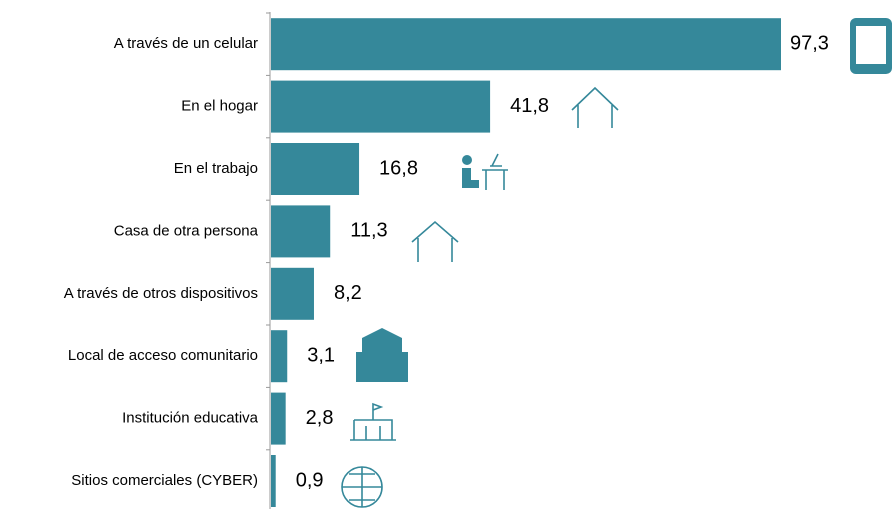 This screenshot has height=509, width=894. Describe the element at coordinates (398, 168) in the screenshot. I see `value-label: 16,8` at that location.